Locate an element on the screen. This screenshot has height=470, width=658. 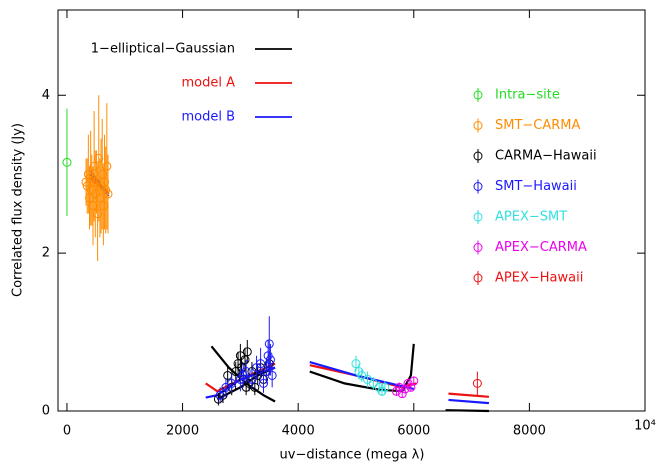
legend-label: SMT−CARMA is located at coordinates (538, 125).